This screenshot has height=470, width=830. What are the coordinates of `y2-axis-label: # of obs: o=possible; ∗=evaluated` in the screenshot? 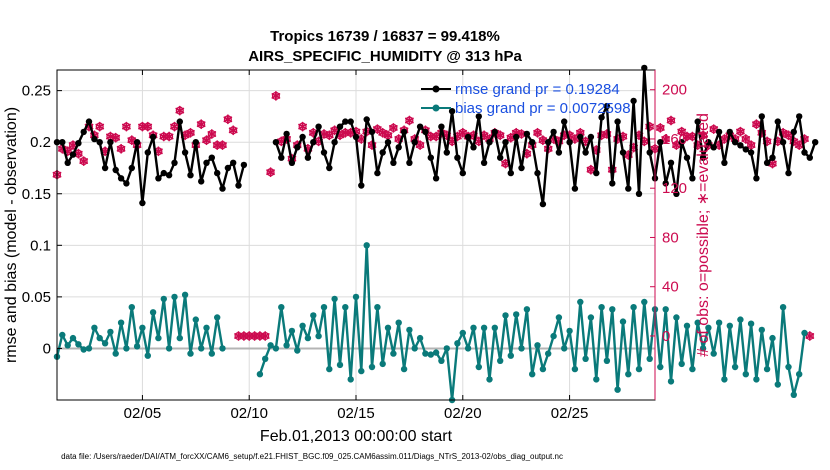 It's located at (703, 235).